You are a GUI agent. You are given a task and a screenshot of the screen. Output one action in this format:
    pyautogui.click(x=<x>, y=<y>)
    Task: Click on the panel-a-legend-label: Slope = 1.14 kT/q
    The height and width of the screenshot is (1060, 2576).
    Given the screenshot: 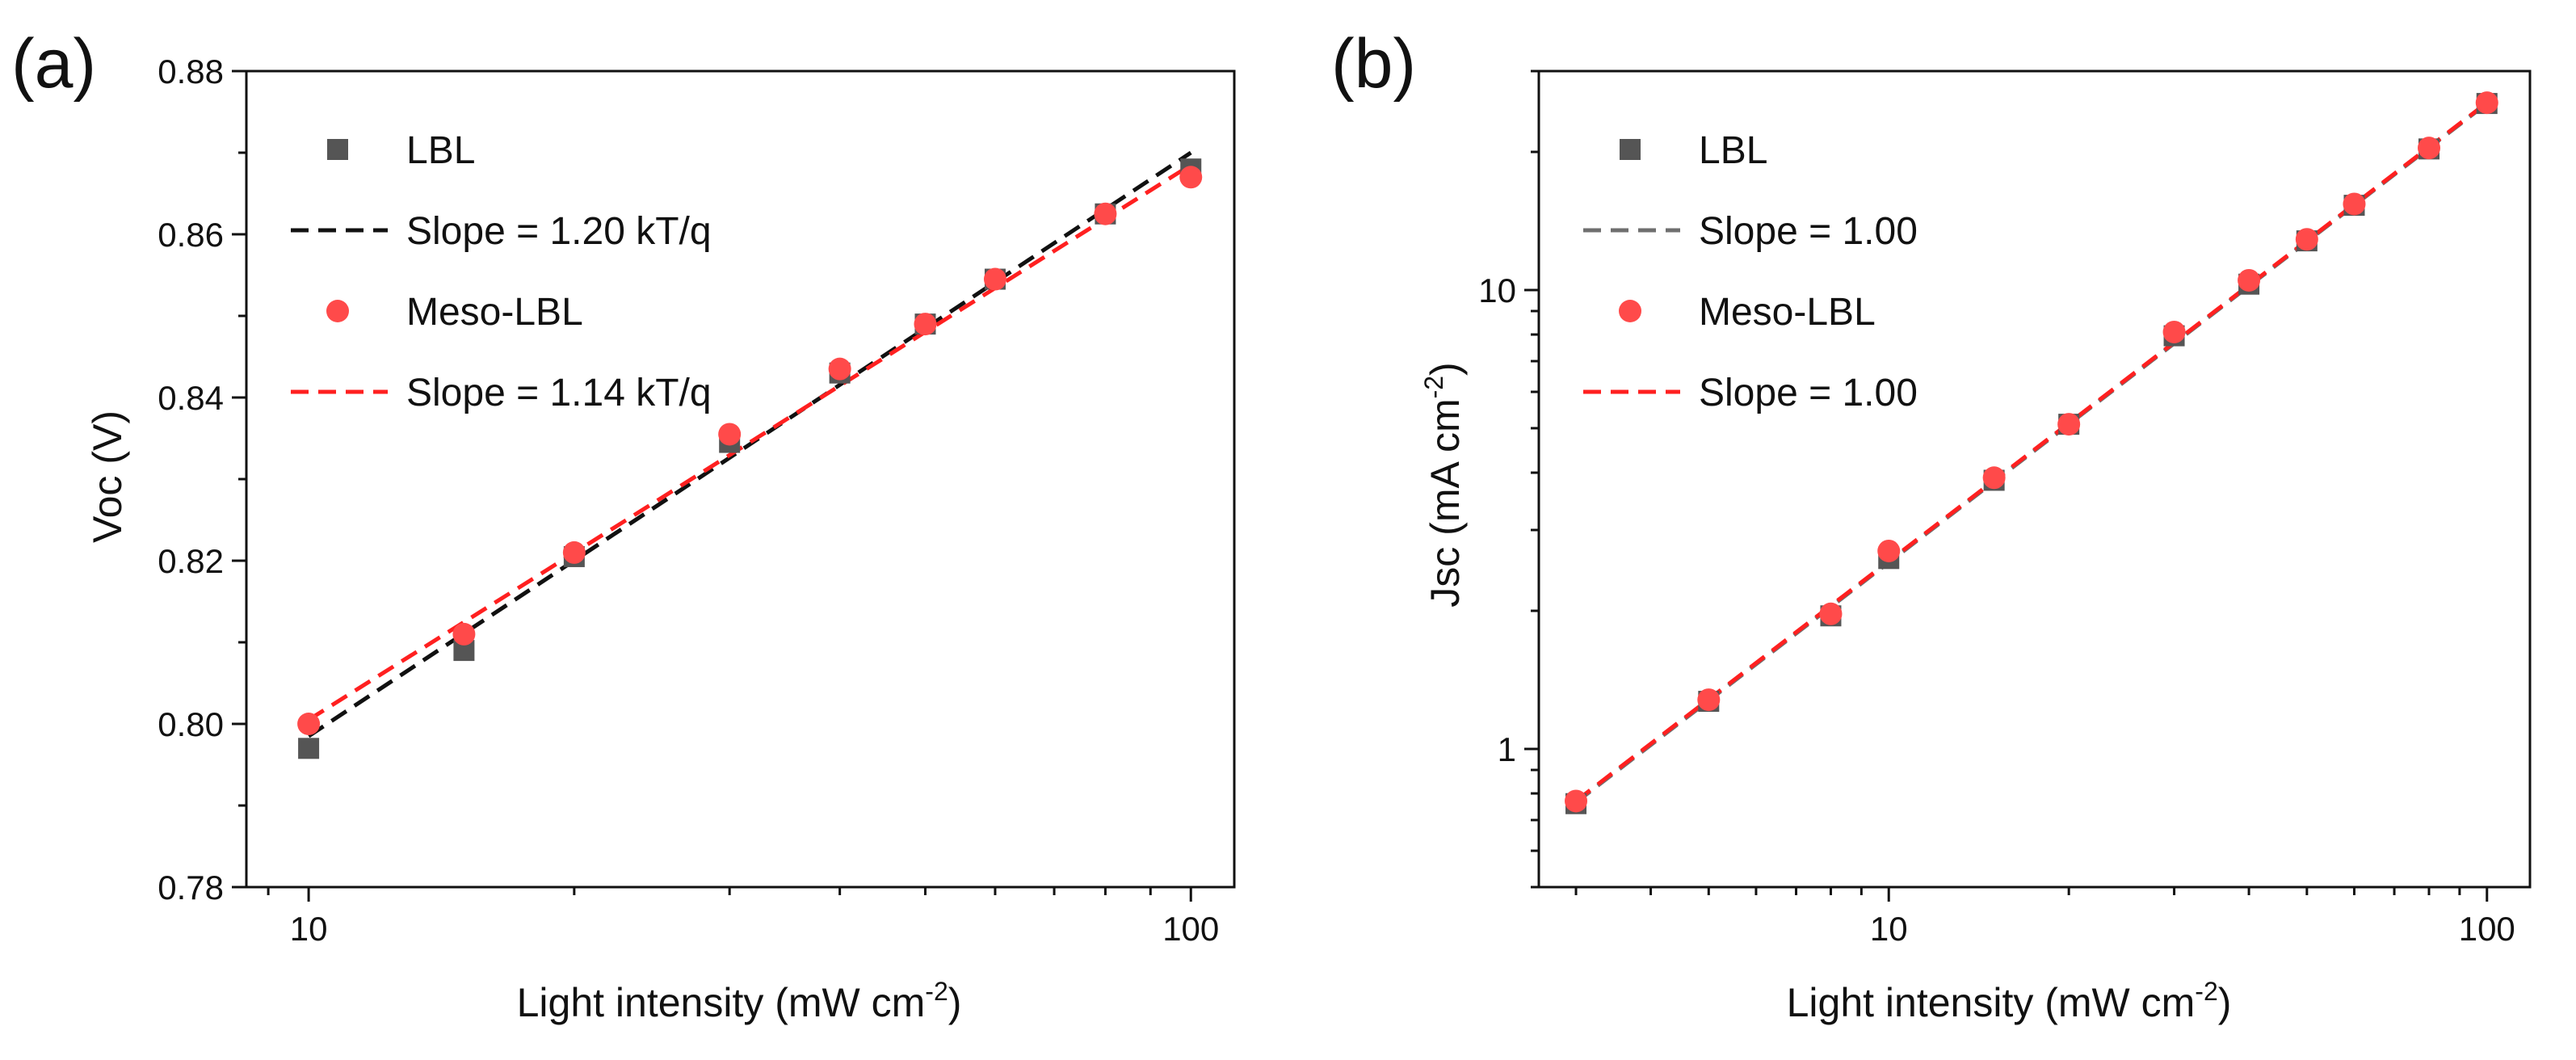 What is the action you would take?
    pyautogui.click(x=559, y=393)
    